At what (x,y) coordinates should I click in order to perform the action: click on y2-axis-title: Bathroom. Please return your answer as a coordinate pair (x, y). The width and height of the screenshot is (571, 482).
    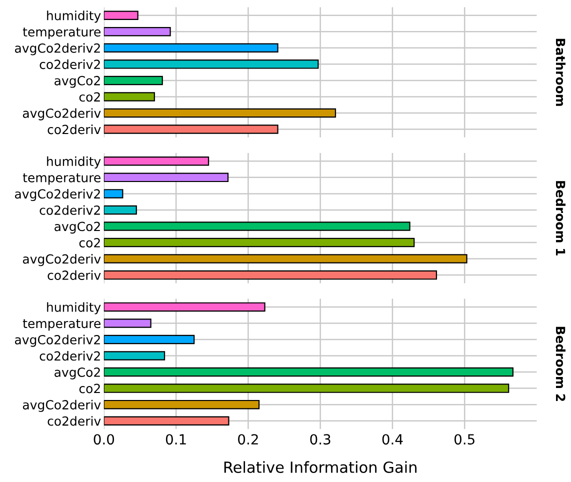
    Looking at the image, I should click on (561, 72).